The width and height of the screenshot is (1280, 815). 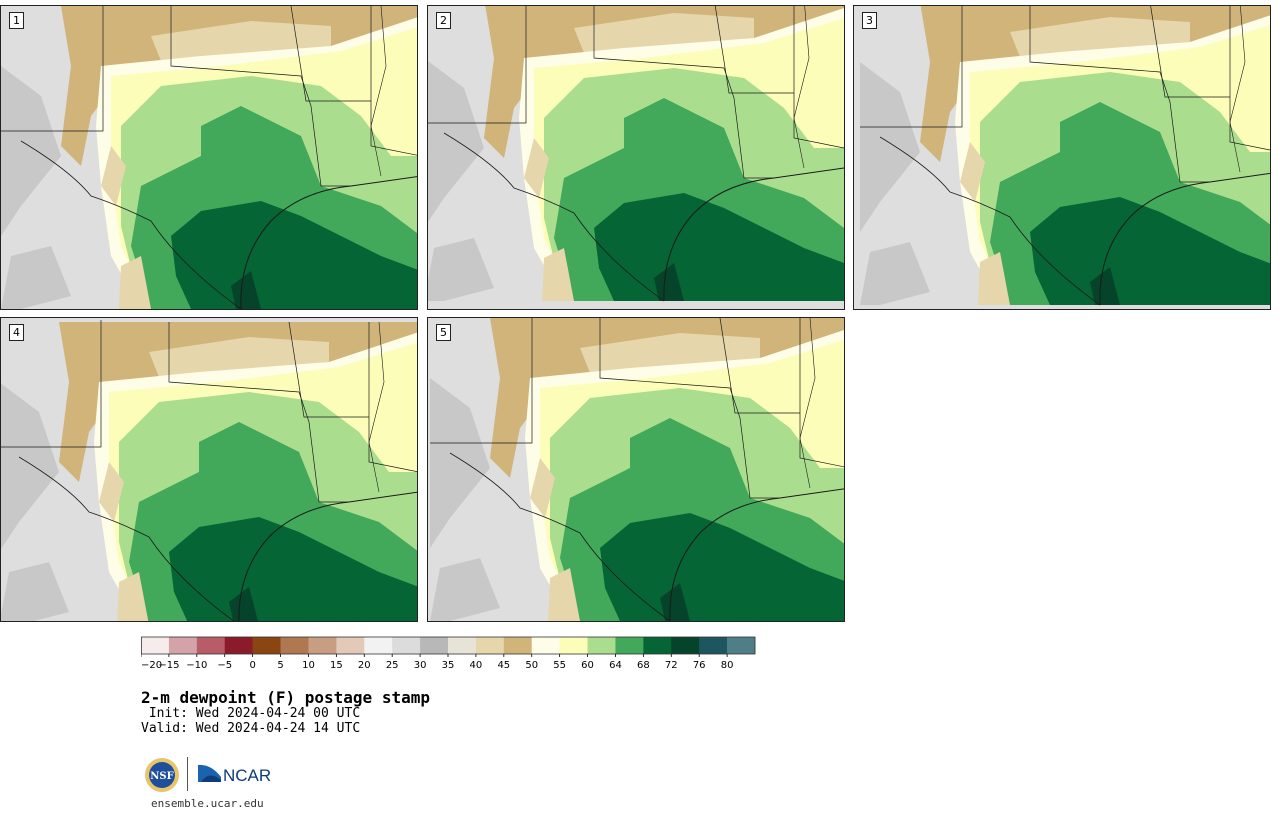 What do you see at coordinates (207, 803) in the screenshot?
I see `footer-url: ensemble.ucar.edu` at bounding box center [207, 803].